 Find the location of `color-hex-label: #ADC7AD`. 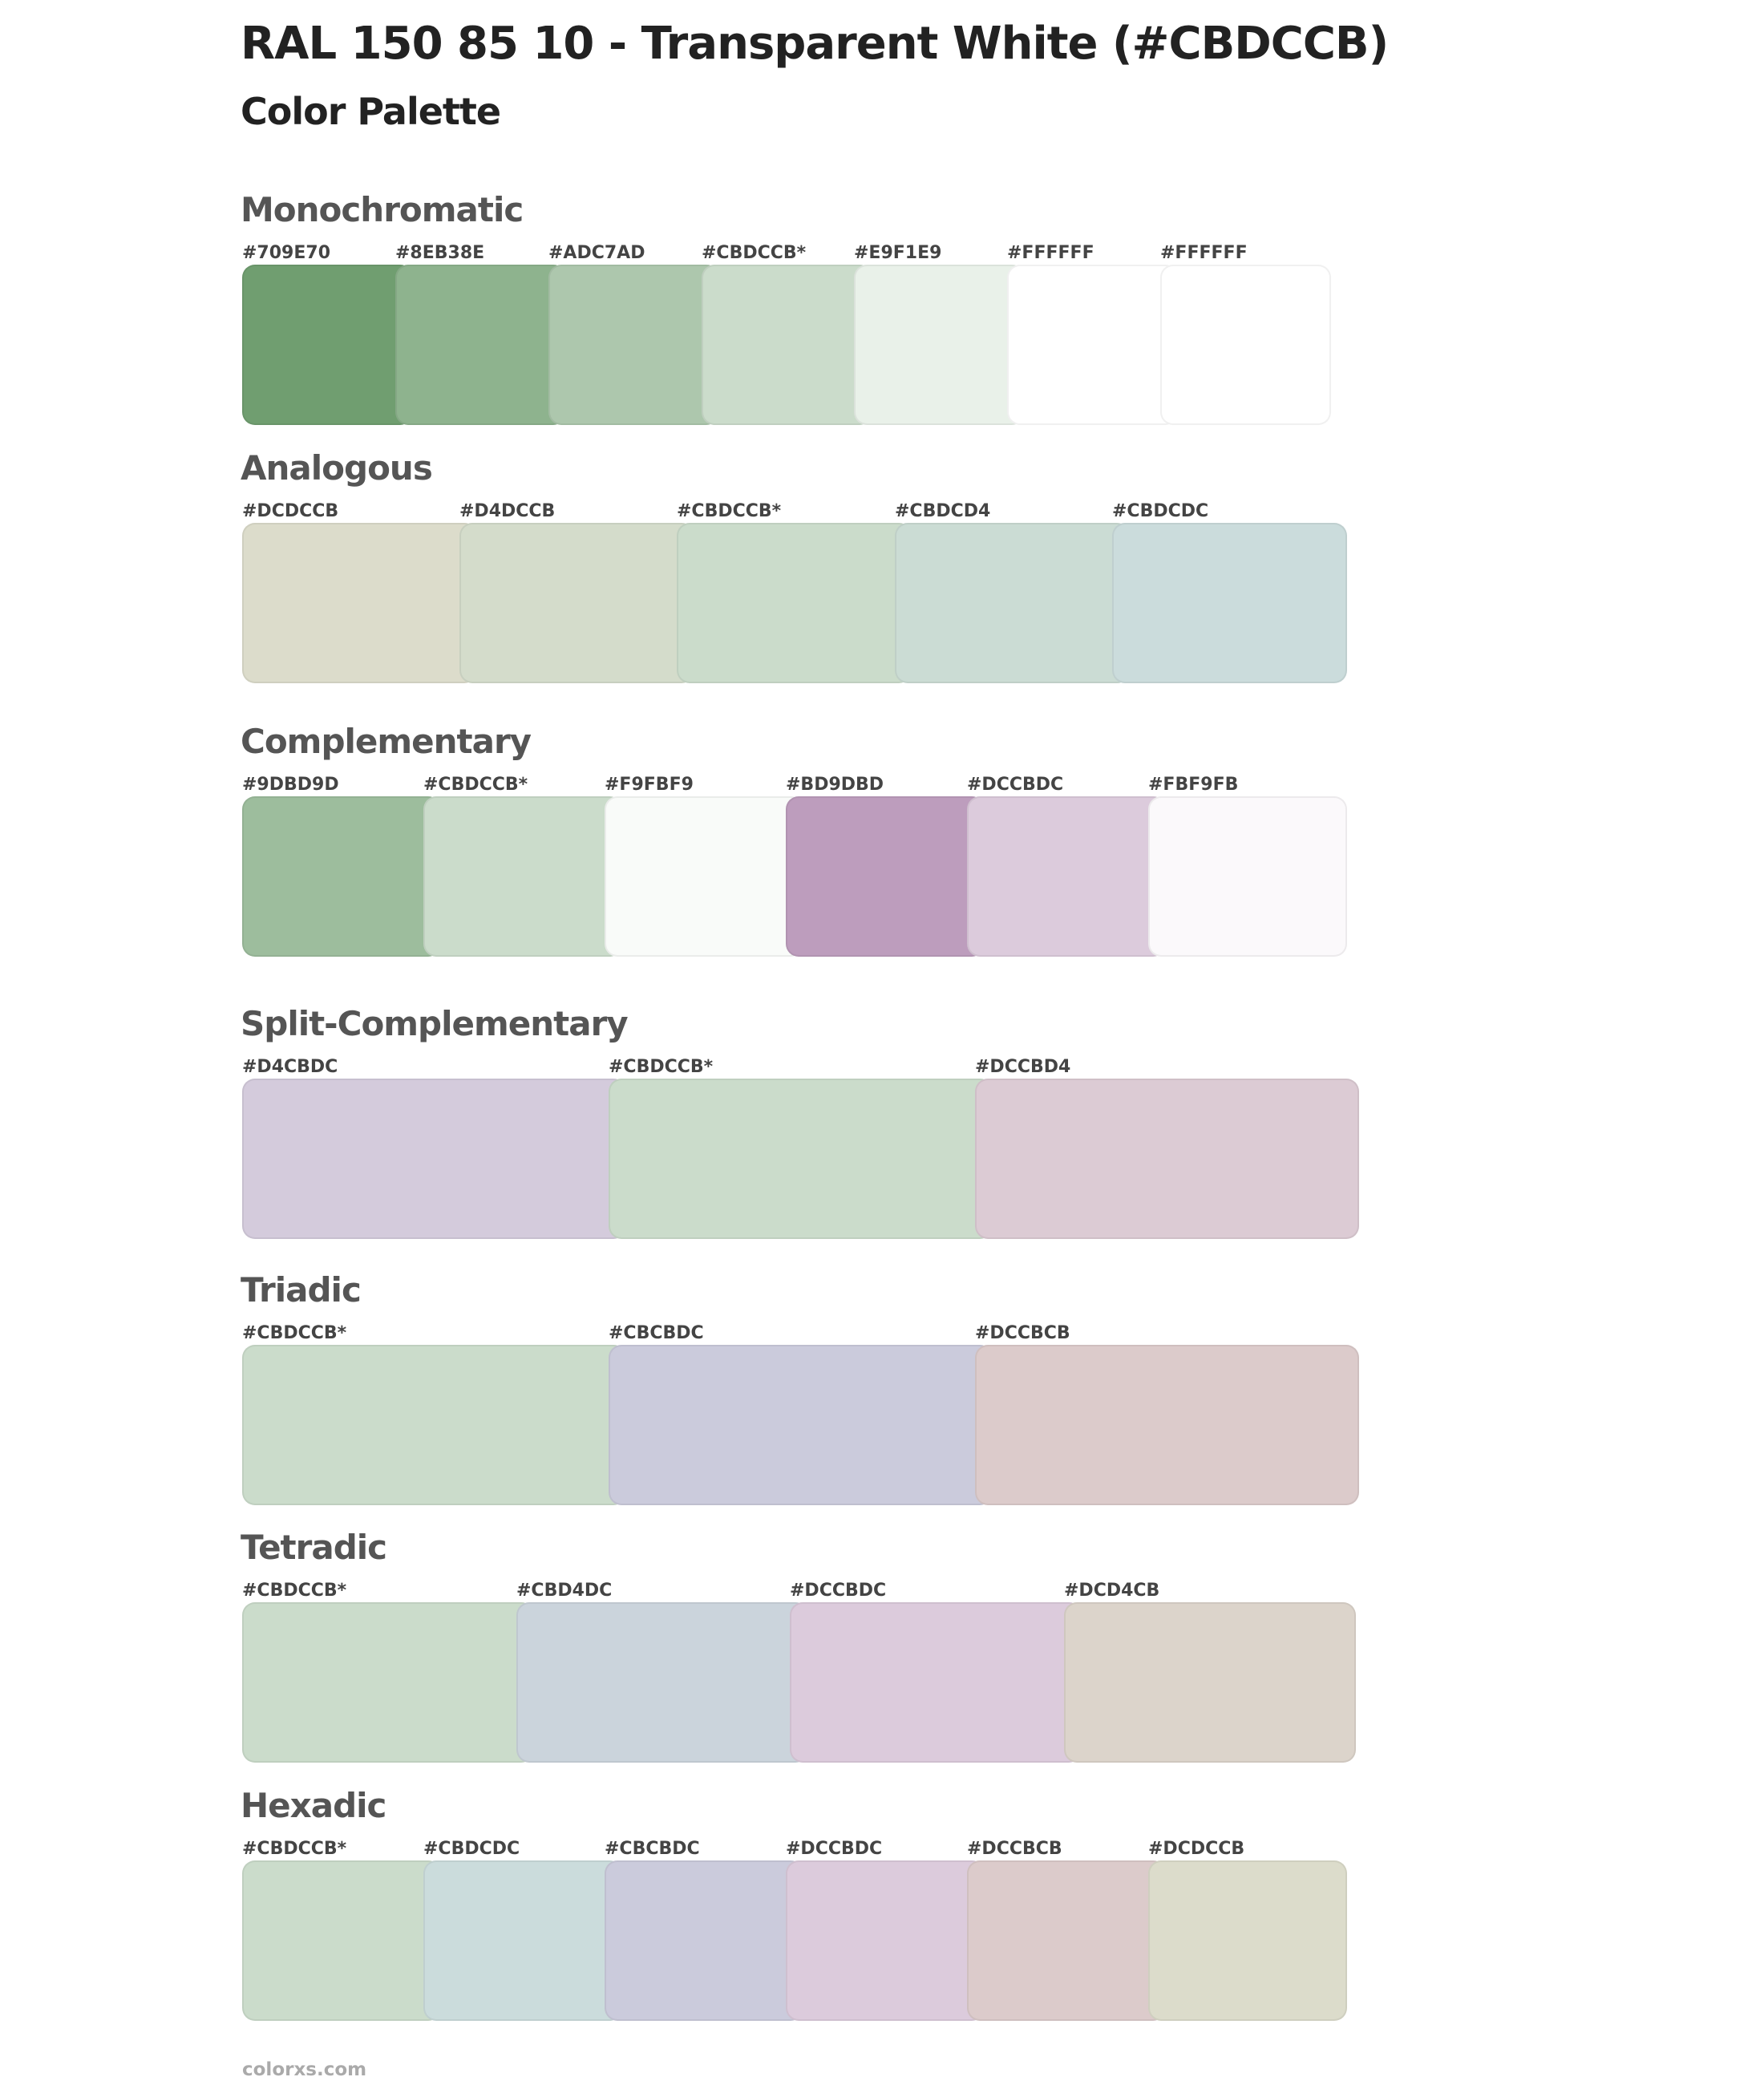

color-hex-label: #ADC7AD is located at coordinates (596, 253).